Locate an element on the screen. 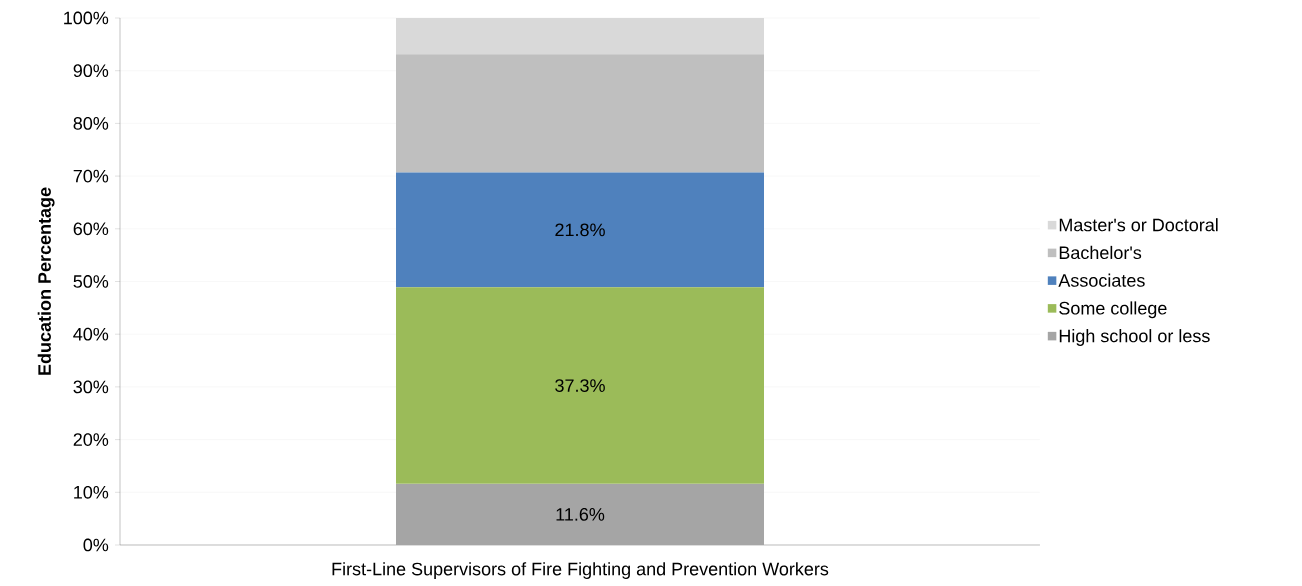 This screenshot has height=586, width=1302. data-label: 11.6% is located at coordinates (580, 514).